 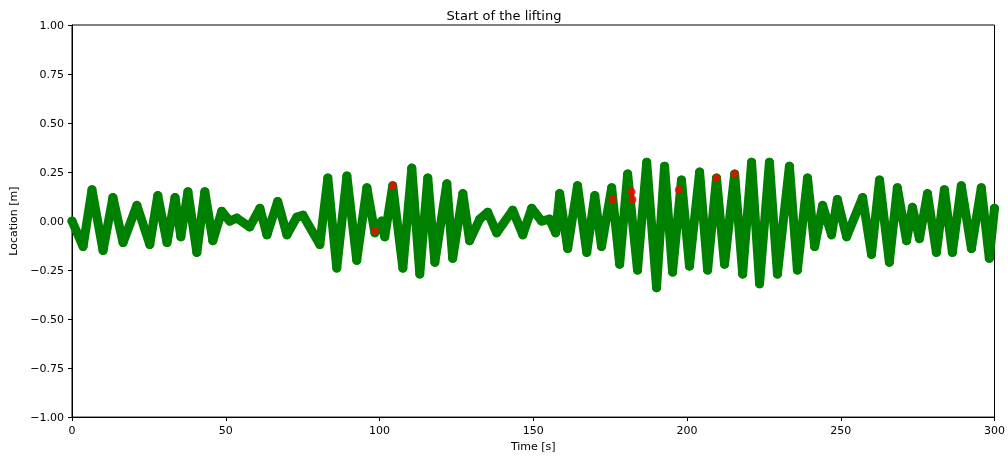 I want to click on y-tick-label: −0.25, so click(x=47, y=270).